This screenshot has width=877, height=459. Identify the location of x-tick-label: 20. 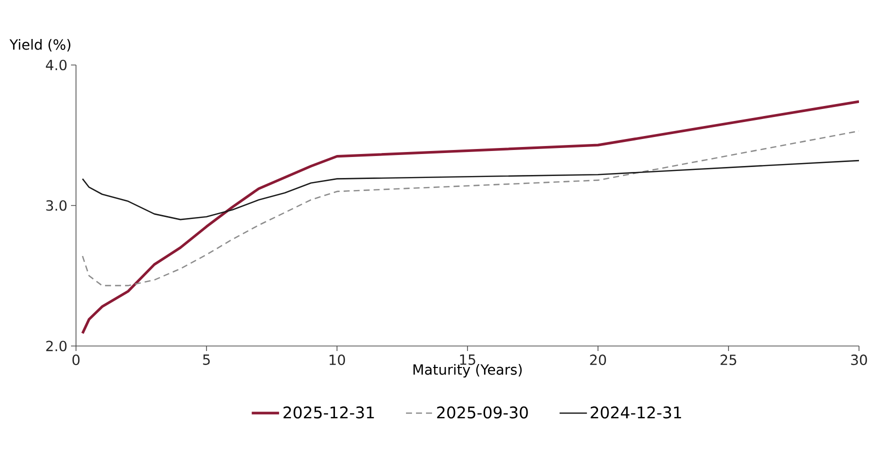
(598, 360).